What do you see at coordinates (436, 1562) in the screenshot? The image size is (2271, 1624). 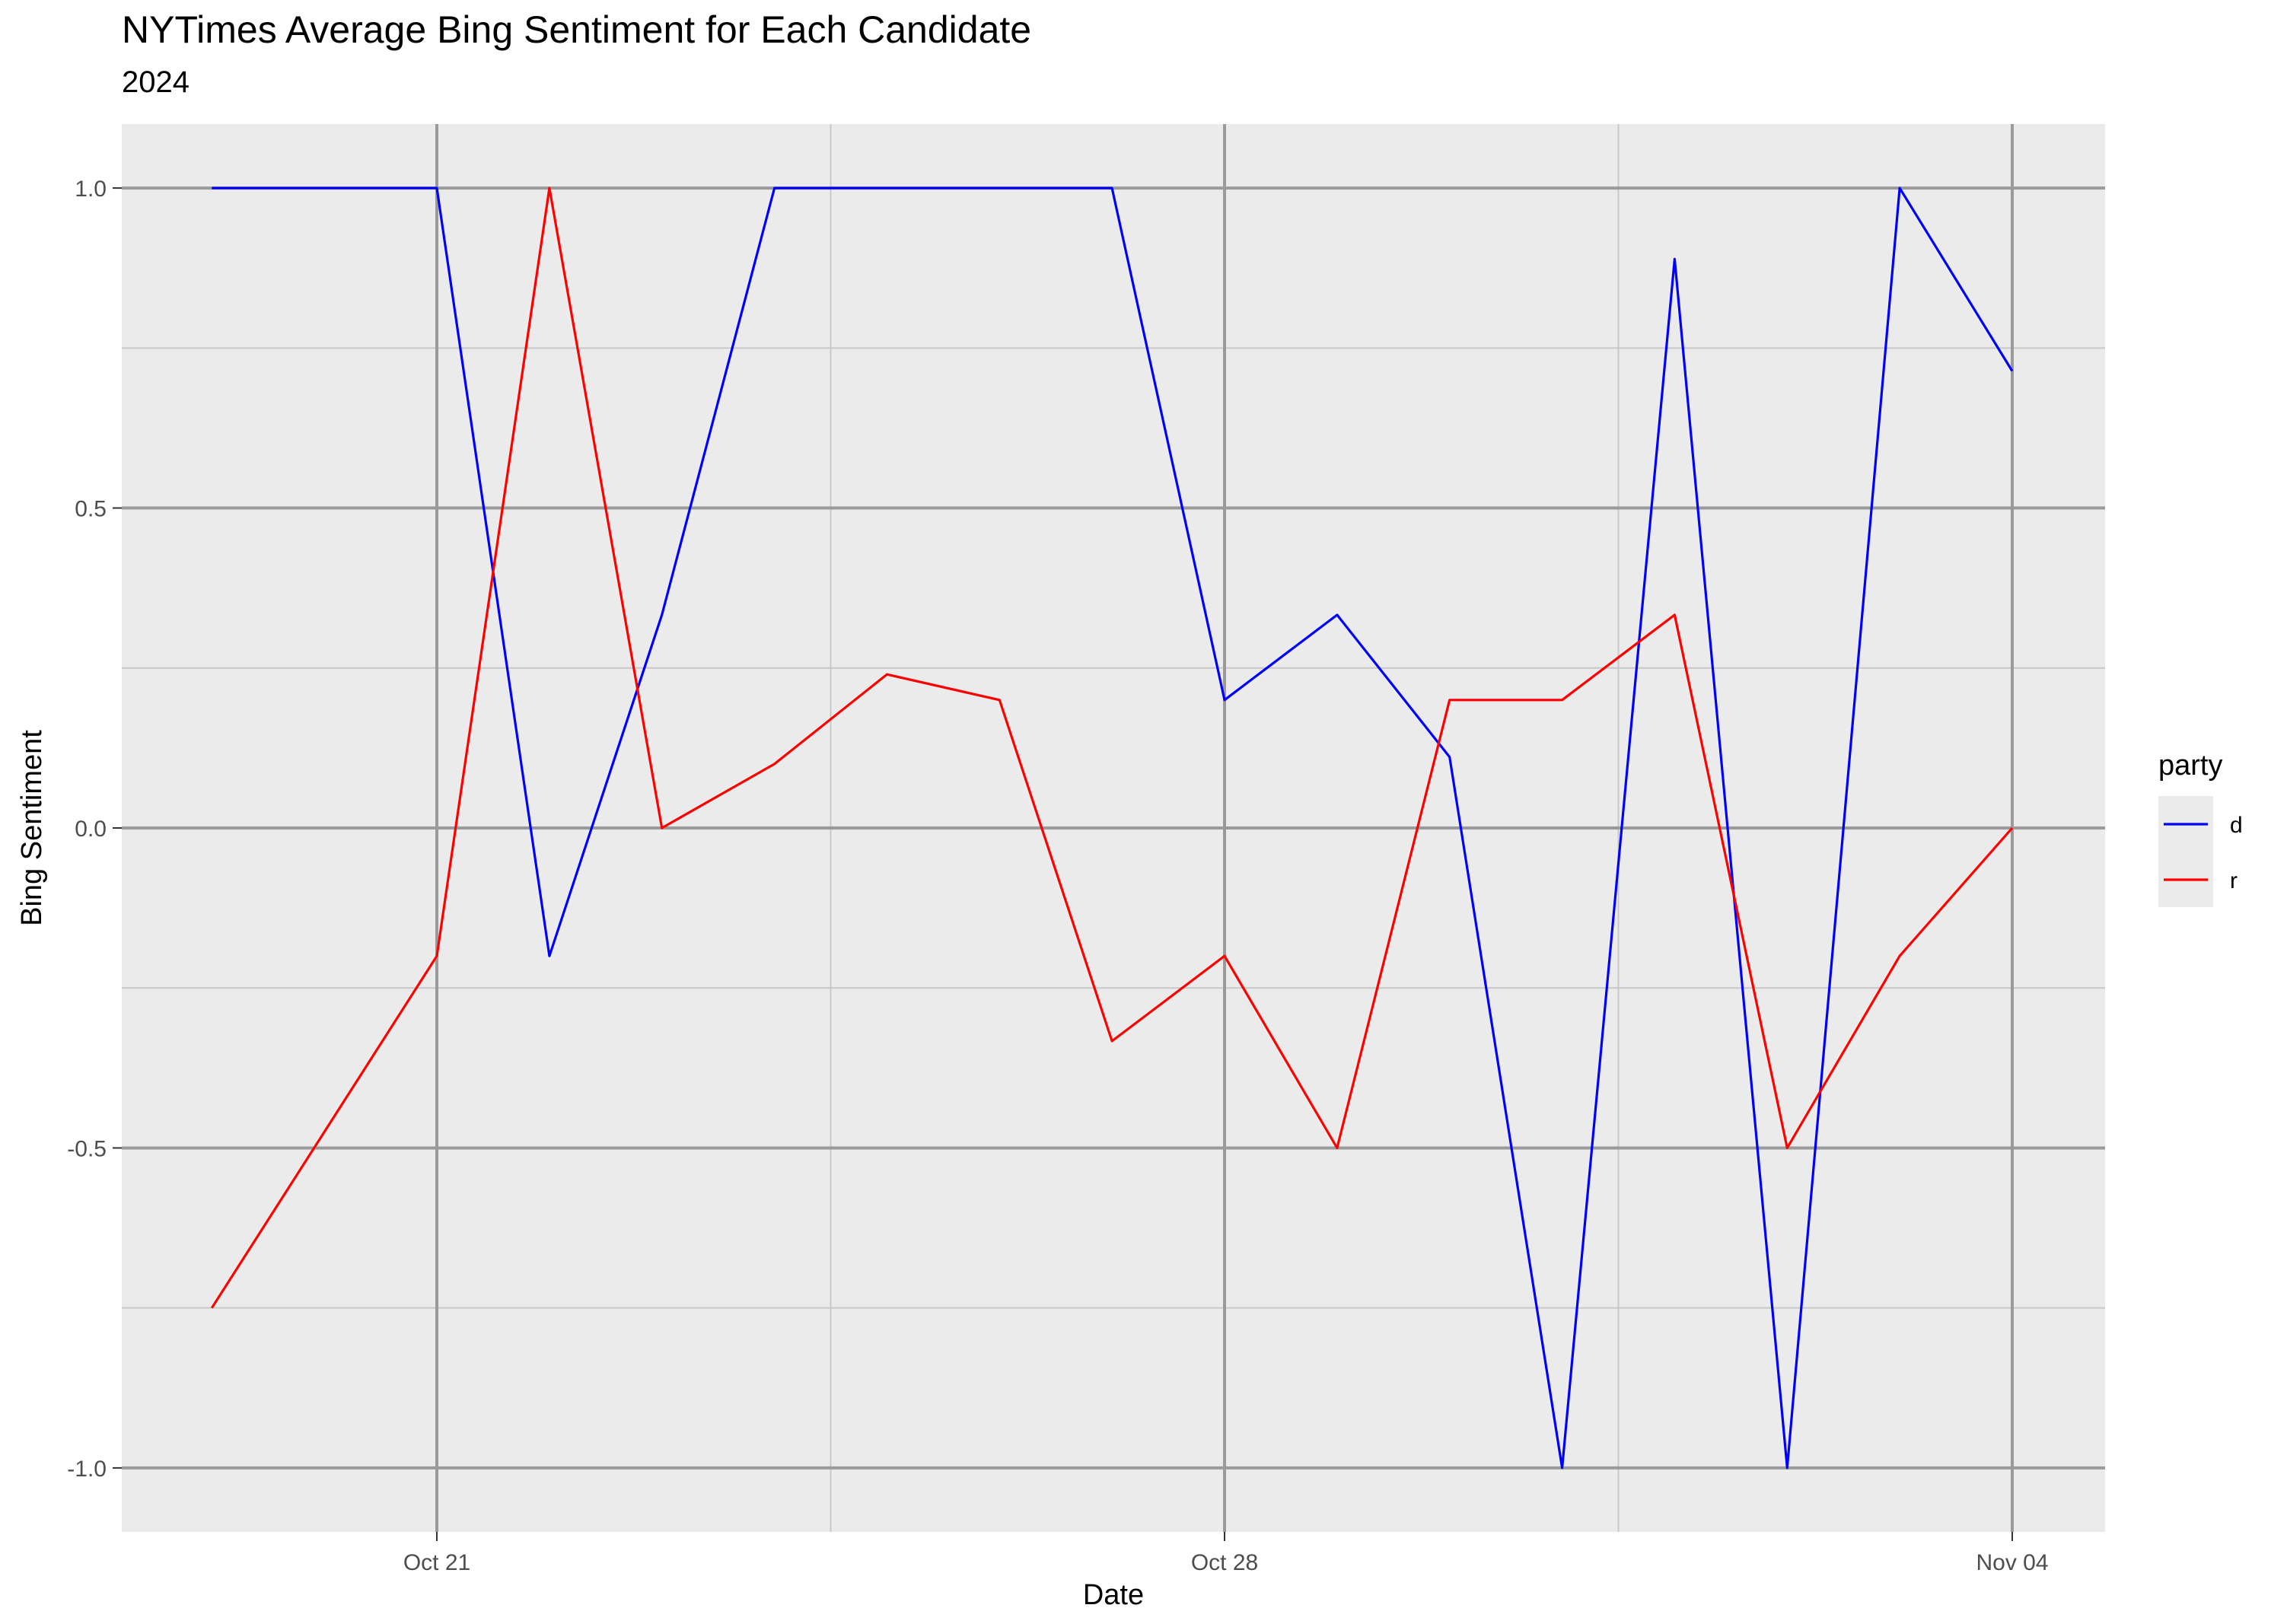 I see `x-tick-label: Oct 21` at bounding box center [436, 1562].